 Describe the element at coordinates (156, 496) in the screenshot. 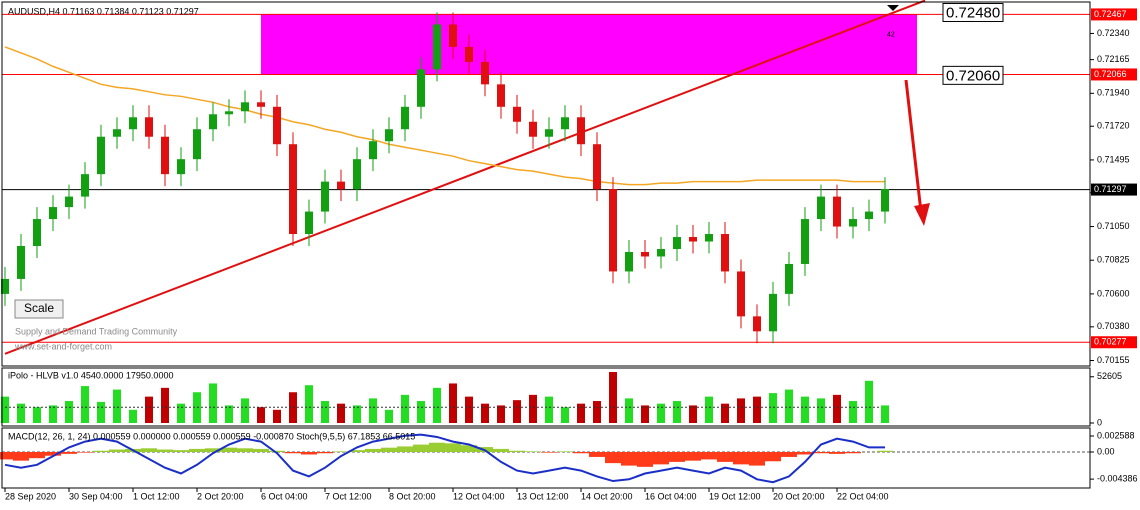

I see `x-tick-label: 1 Oct 12:00` at that location.